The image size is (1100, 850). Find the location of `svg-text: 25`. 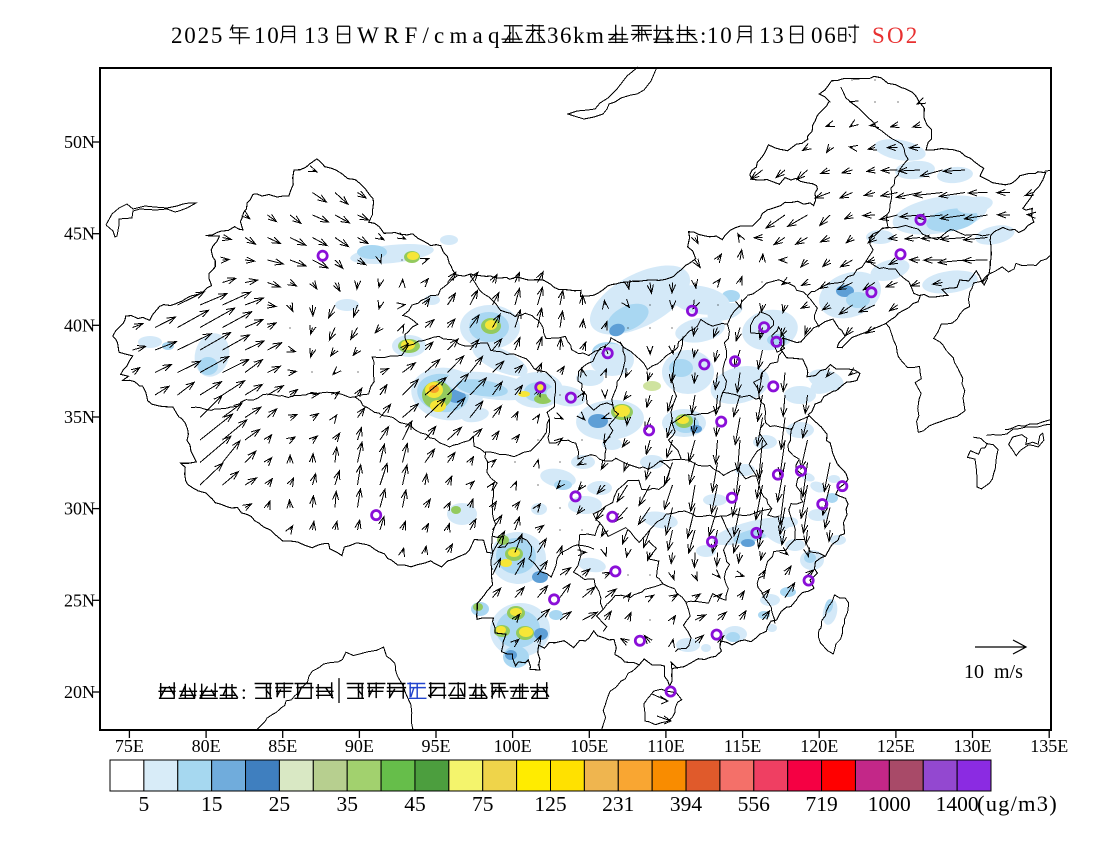

svg-text: 25 is located at coordinates (280, 804).